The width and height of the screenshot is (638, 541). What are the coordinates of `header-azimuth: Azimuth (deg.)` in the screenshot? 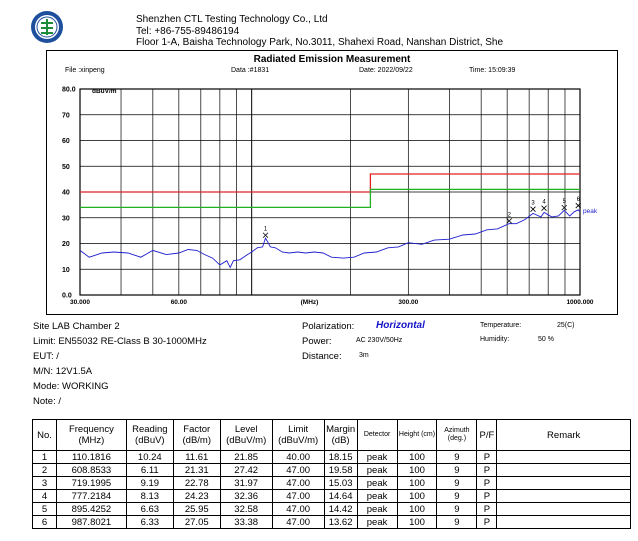 It's located at (457, 435).